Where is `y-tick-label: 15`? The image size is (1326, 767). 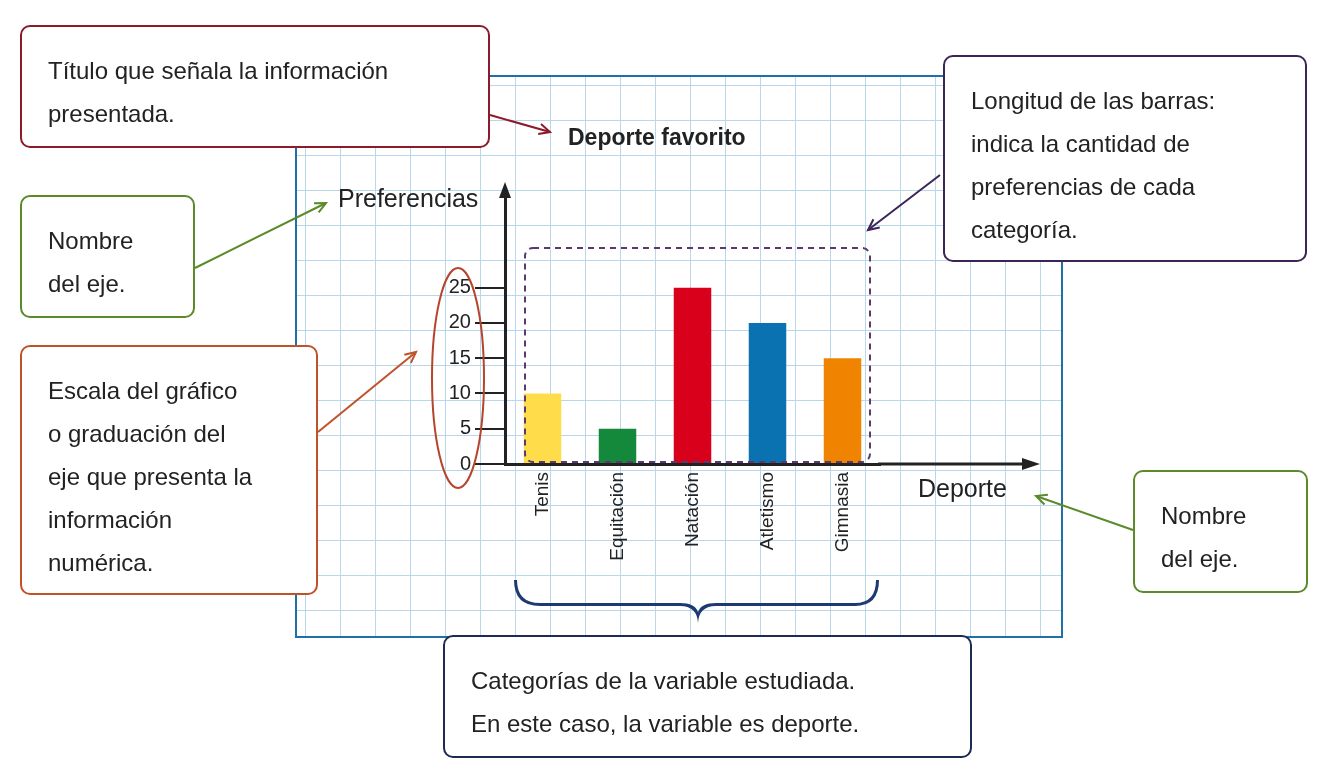
y-tick-label: 15 is located at coordinates (459, 356).